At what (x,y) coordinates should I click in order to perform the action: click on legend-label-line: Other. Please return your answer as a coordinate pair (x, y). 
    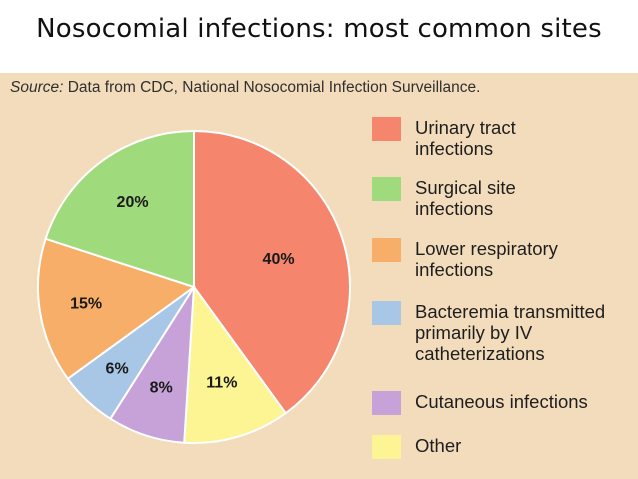
    Looking at the image, I should click on (438, 445).